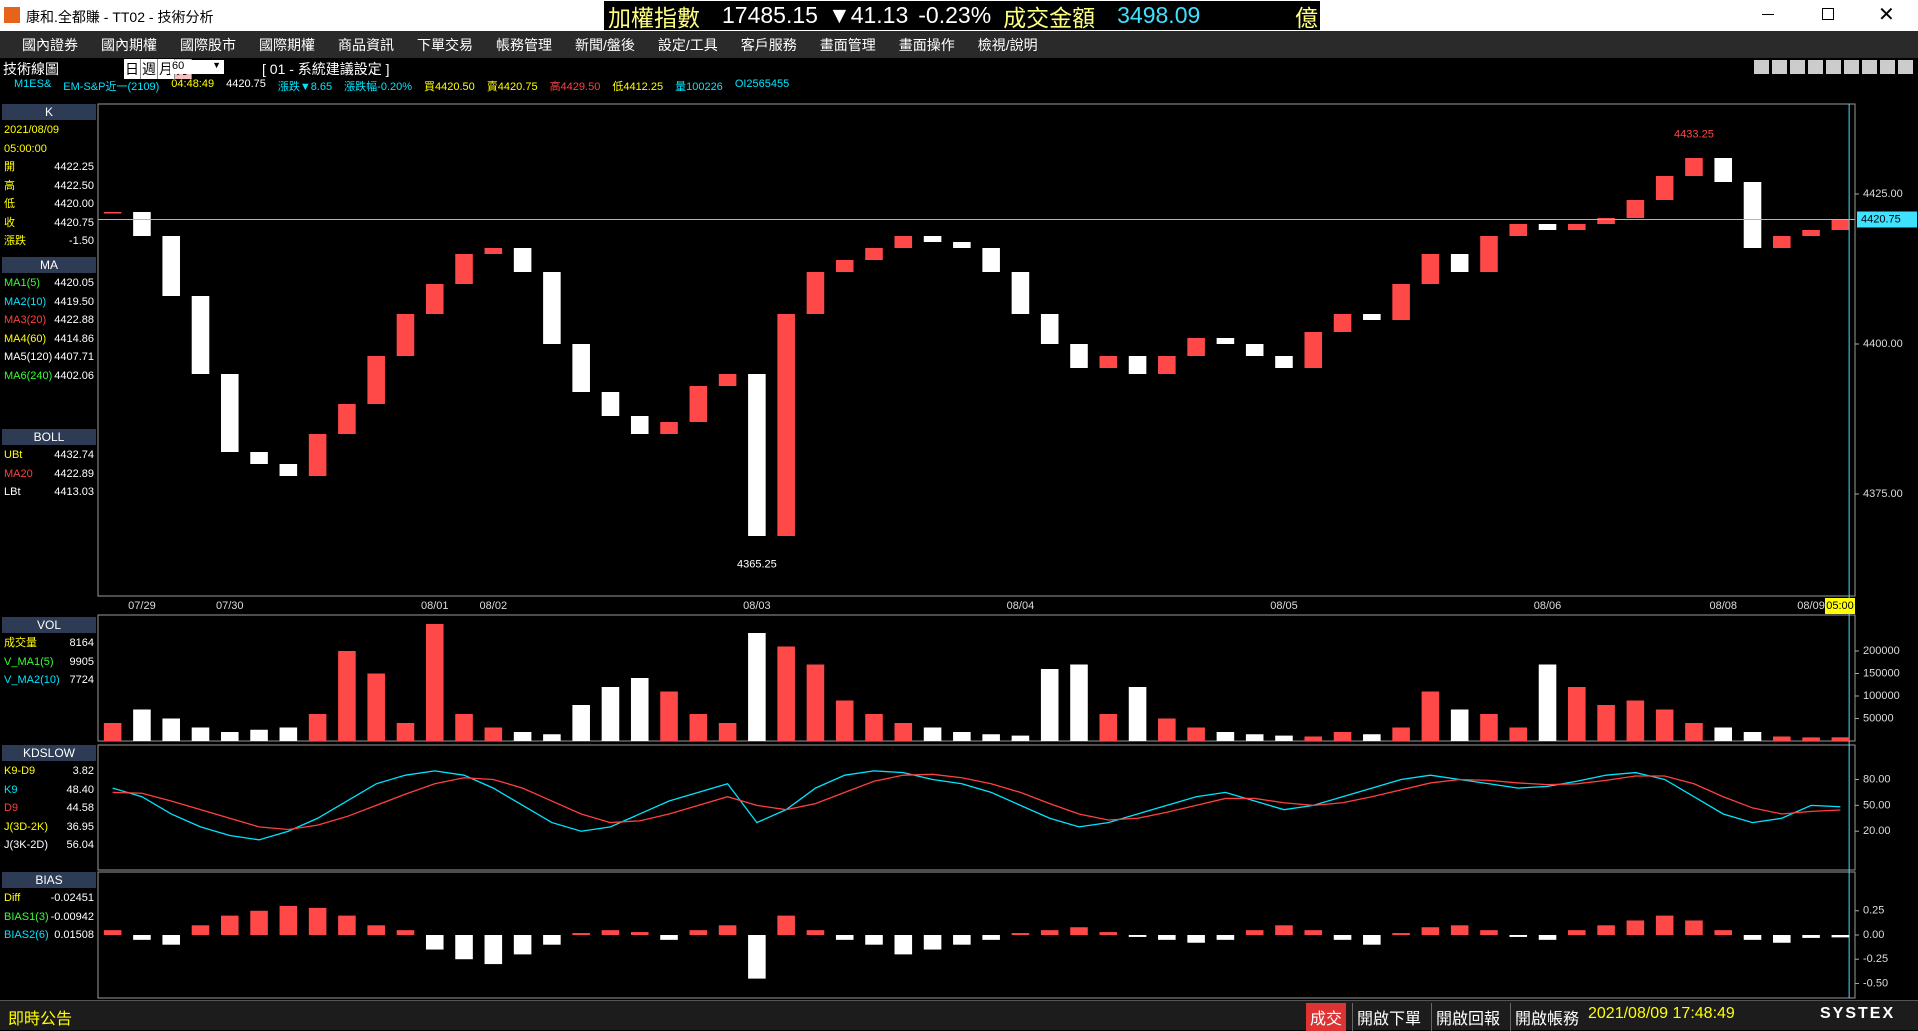 This screenshot has height=1031, width=1918. What do you see at coordinates (1326, 1017) in the screenshot?
I see `status-button: 成交` at bounding box center [1326, 1017].